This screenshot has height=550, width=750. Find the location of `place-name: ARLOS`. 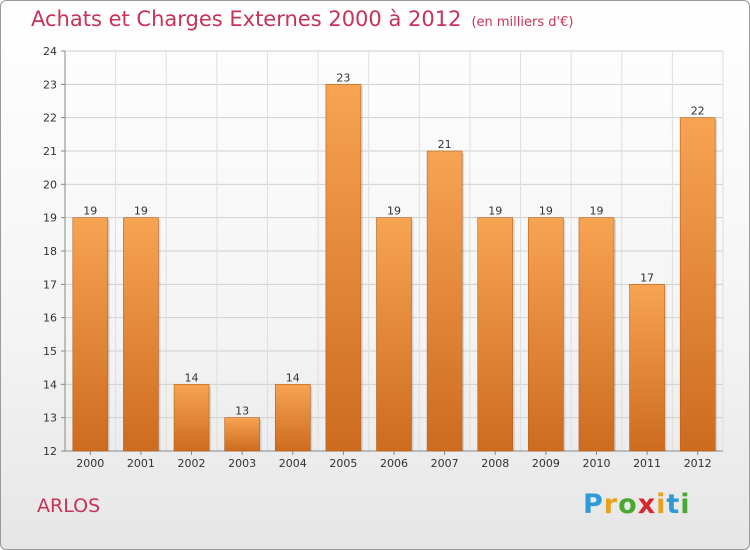

place-name: ARLOS is located at coordinates (69, 506).